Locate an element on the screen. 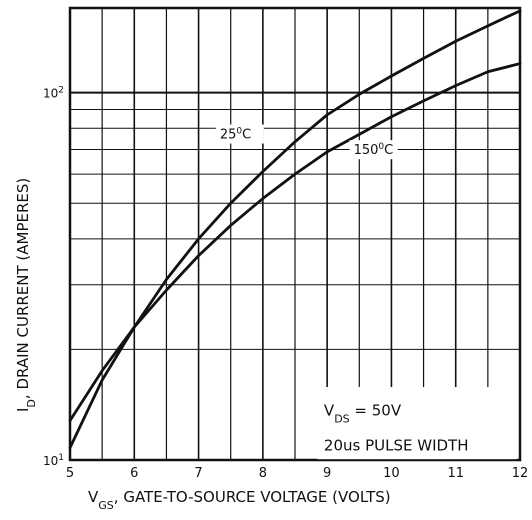 The height and width of the screenshot is (520, 532). curve-label-150c: 1500C is located at coordinates (373, 150).